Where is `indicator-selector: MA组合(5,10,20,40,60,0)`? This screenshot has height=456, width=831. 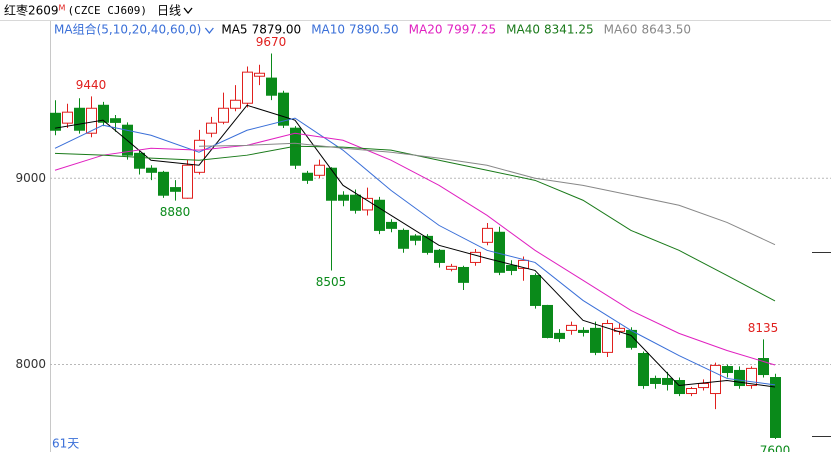
indicator-selector: MA组合(5,10,20,40,60,0) is located at coordinates (127, 29).